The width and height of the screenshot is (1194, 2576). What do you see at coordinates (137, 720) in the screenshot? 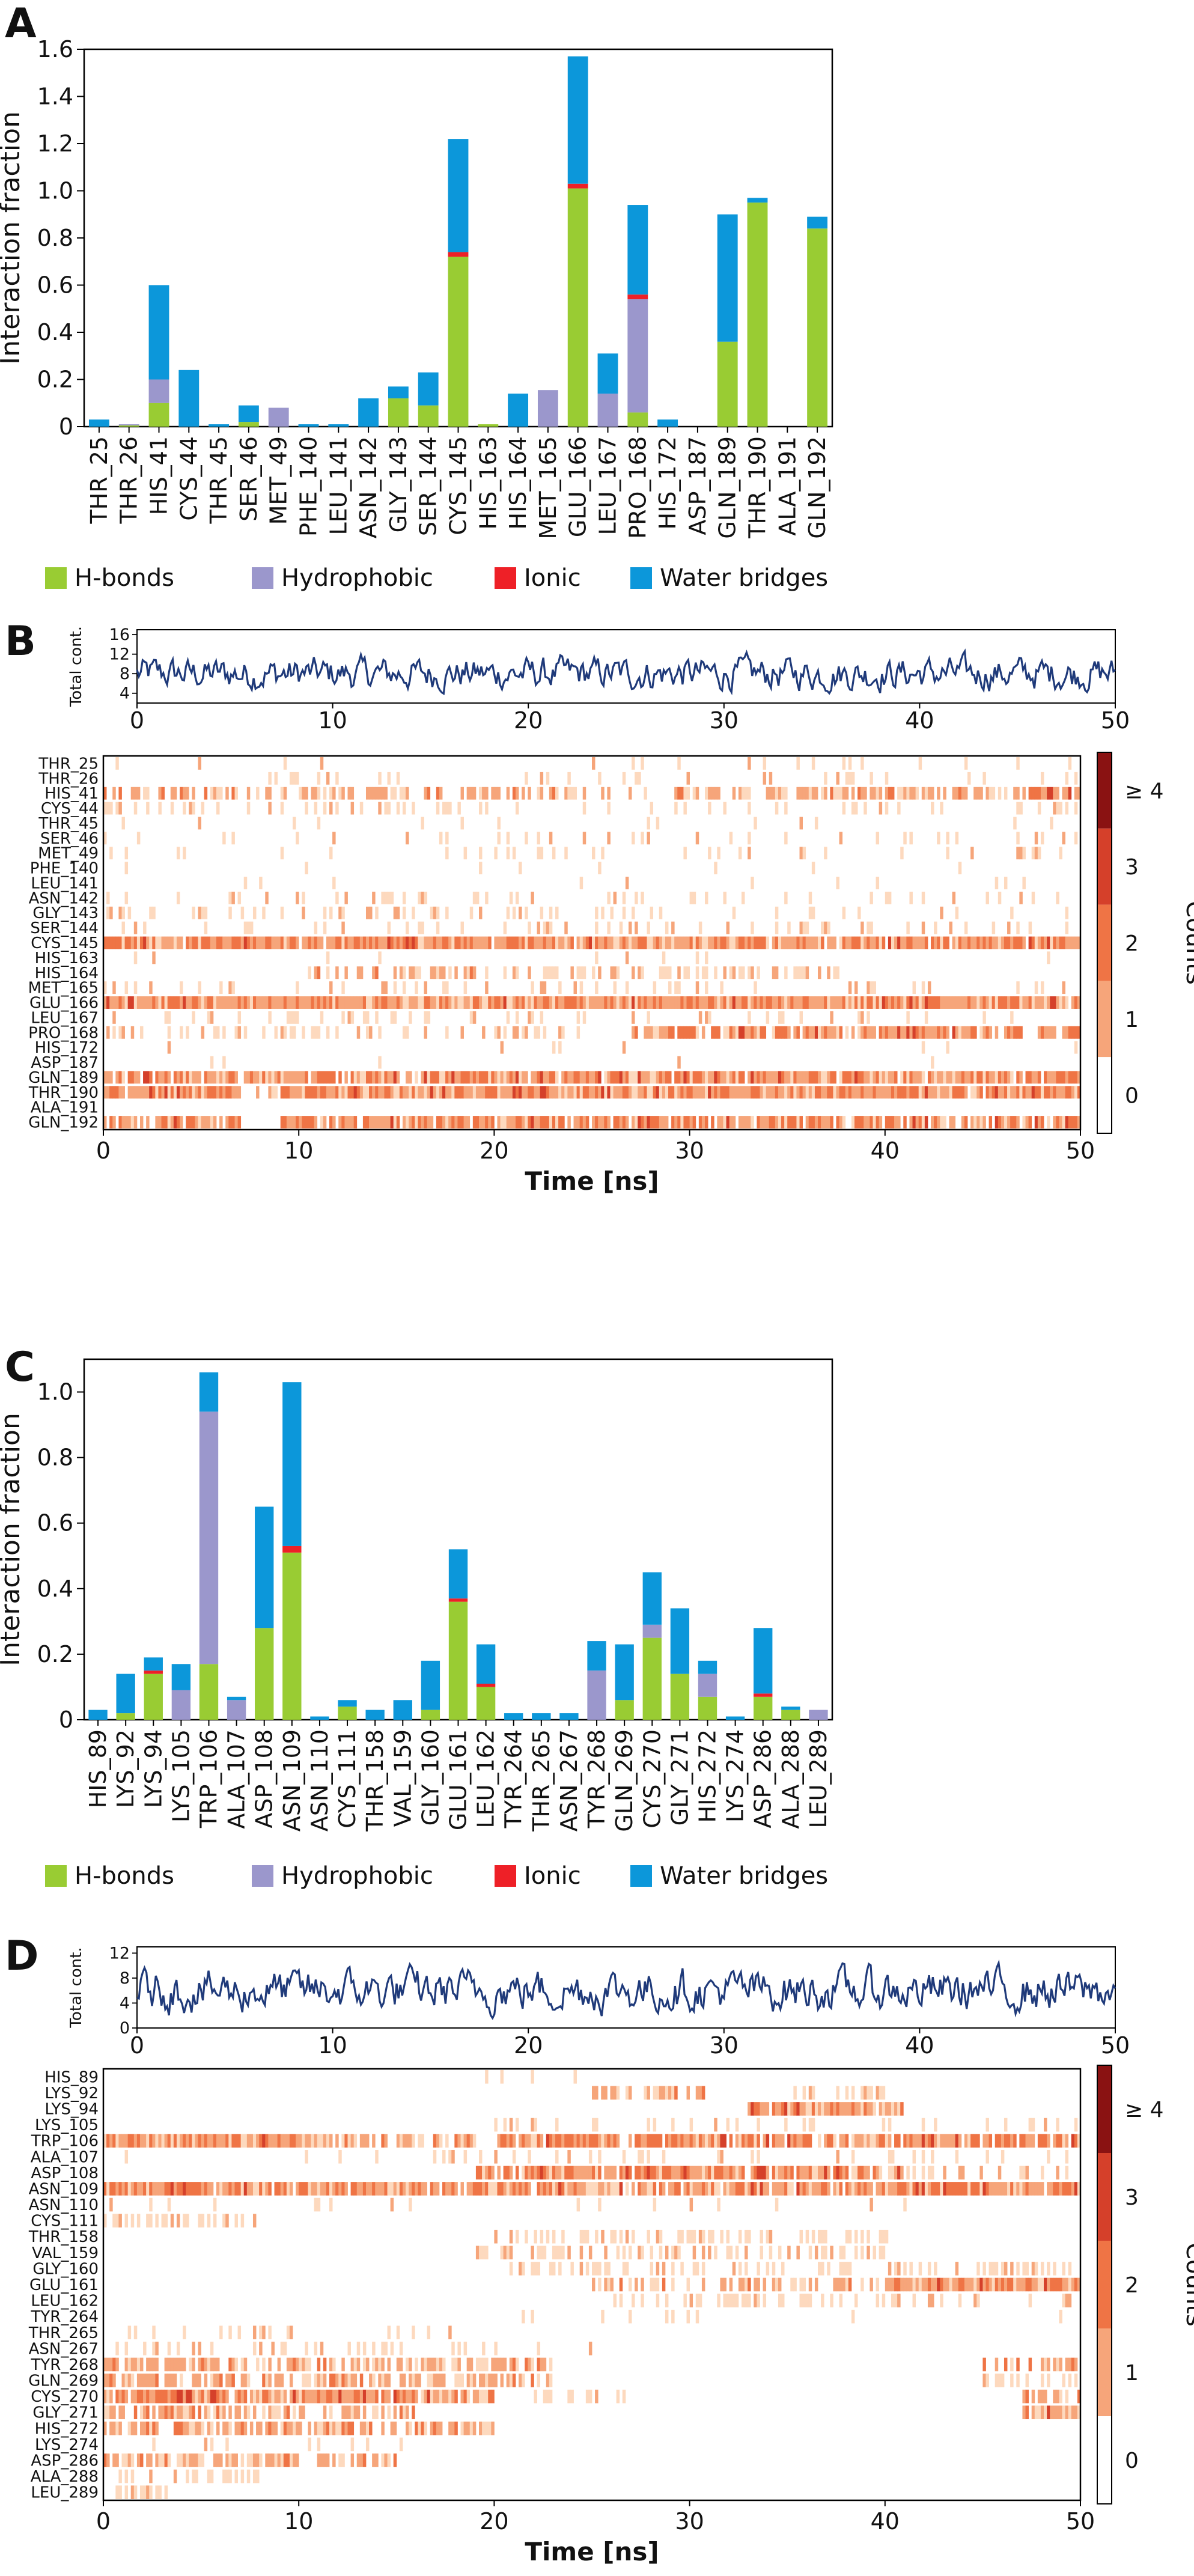
I see `trace-x-tick-label: 0` at bounding box center [137, 720].